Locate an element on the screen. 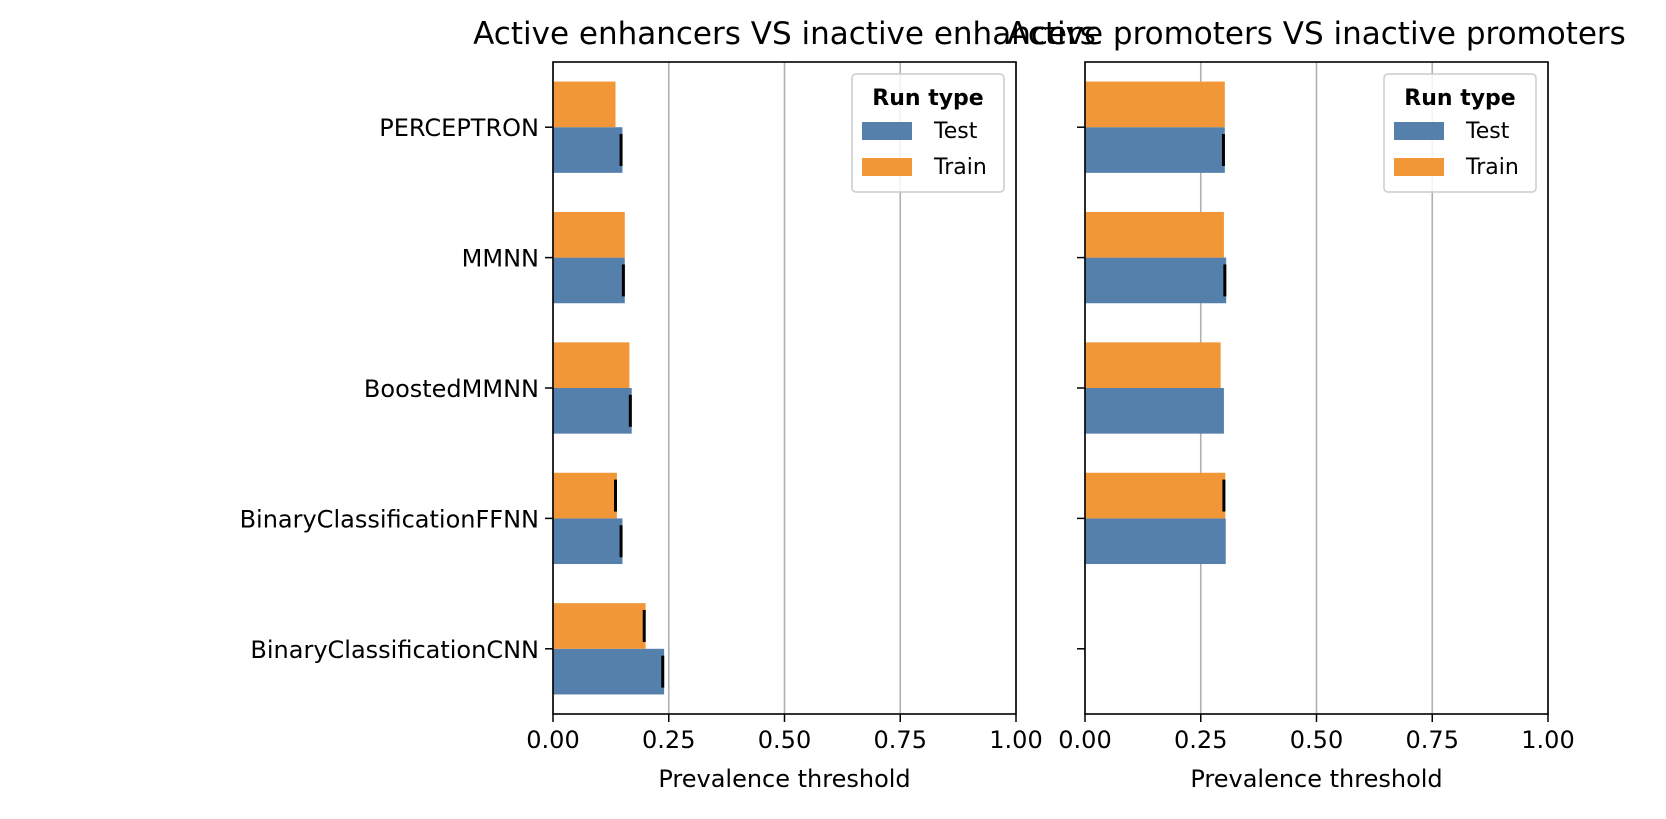  y-tick-label: PERCEPTRON is located at coordinates (459, 128).